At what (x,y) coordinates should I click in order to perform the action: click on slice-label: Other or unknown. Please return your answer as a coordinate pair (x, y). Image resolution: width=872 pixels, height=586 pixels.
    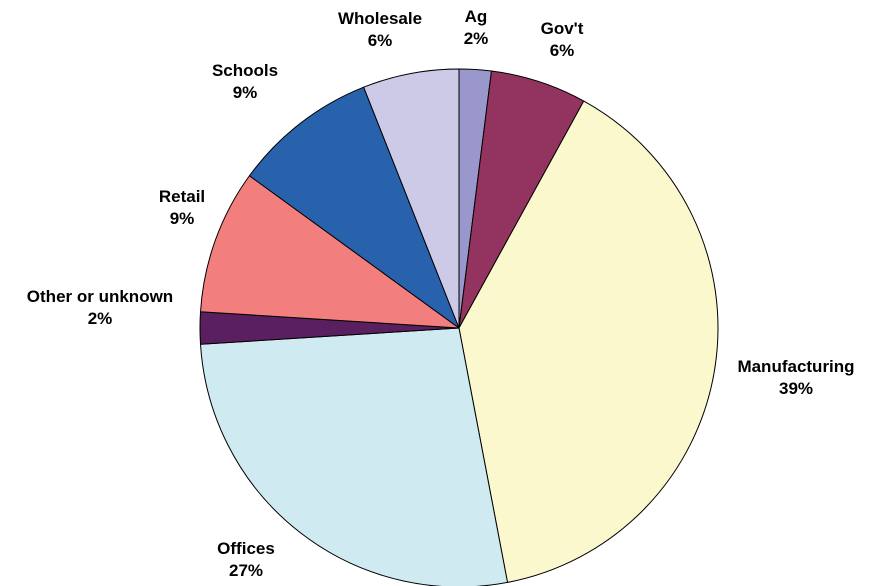
    Looking at the image, I should click on (100, 296).